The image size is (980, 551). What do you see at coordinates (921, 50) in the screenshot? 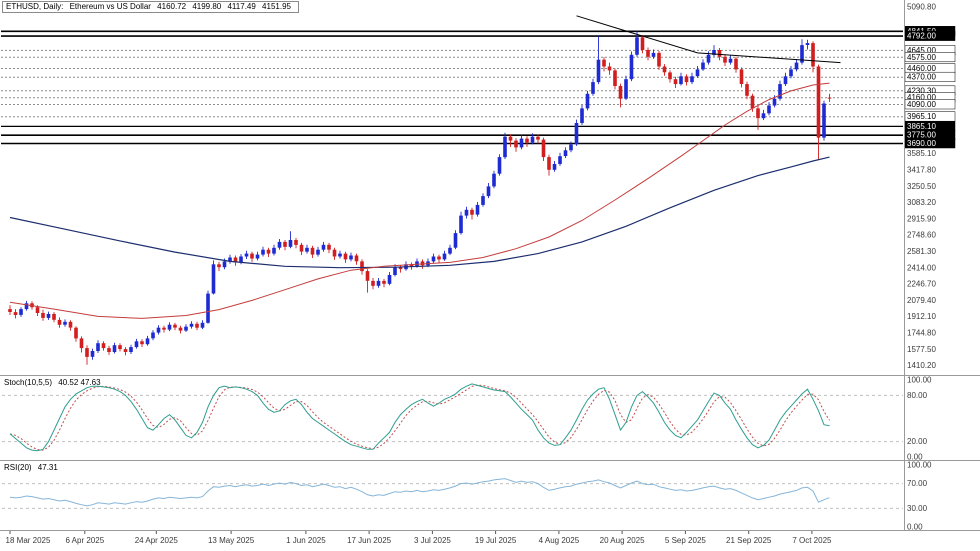
I see `price-level-label: 4645.00` at bounding box center [921, 50].